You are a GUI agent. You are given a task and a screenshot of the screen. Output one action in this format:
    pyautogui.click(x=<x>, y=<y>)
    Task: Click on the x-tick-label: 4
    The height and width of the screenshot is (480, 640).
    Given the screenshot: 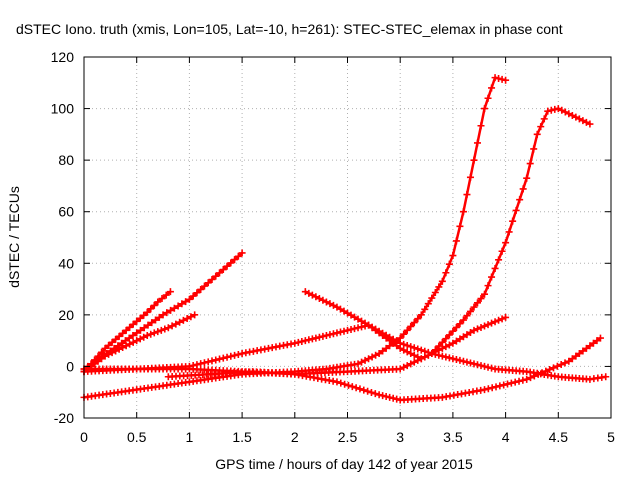 What is the action you would take?
    pyautogui.click(x=506, y=437)
    